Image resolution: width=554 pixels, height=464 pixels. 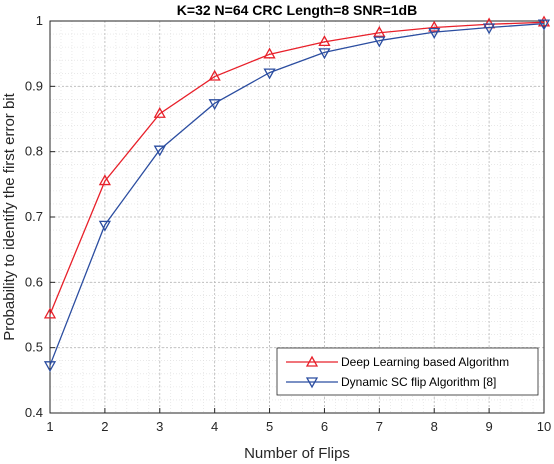 What do you see at coordinates (312, 361) in the screenshot?
I see `legend-marker-deep-learning` at bounding box center [312, 361].